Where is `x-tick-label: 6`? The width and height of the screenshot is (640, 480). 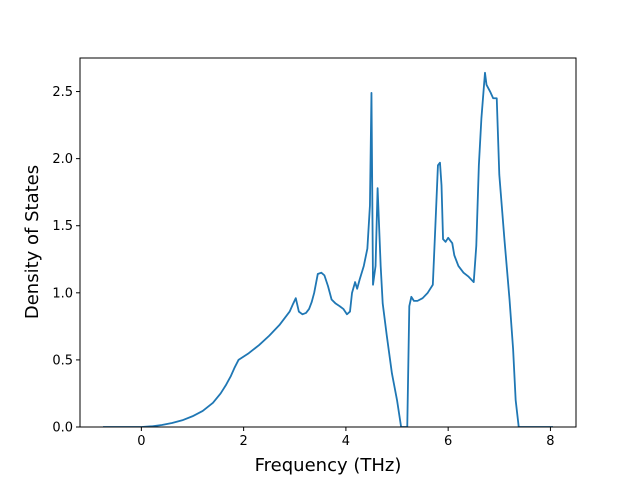
x-tick-label: 6 is located at coordinates (448, 441).